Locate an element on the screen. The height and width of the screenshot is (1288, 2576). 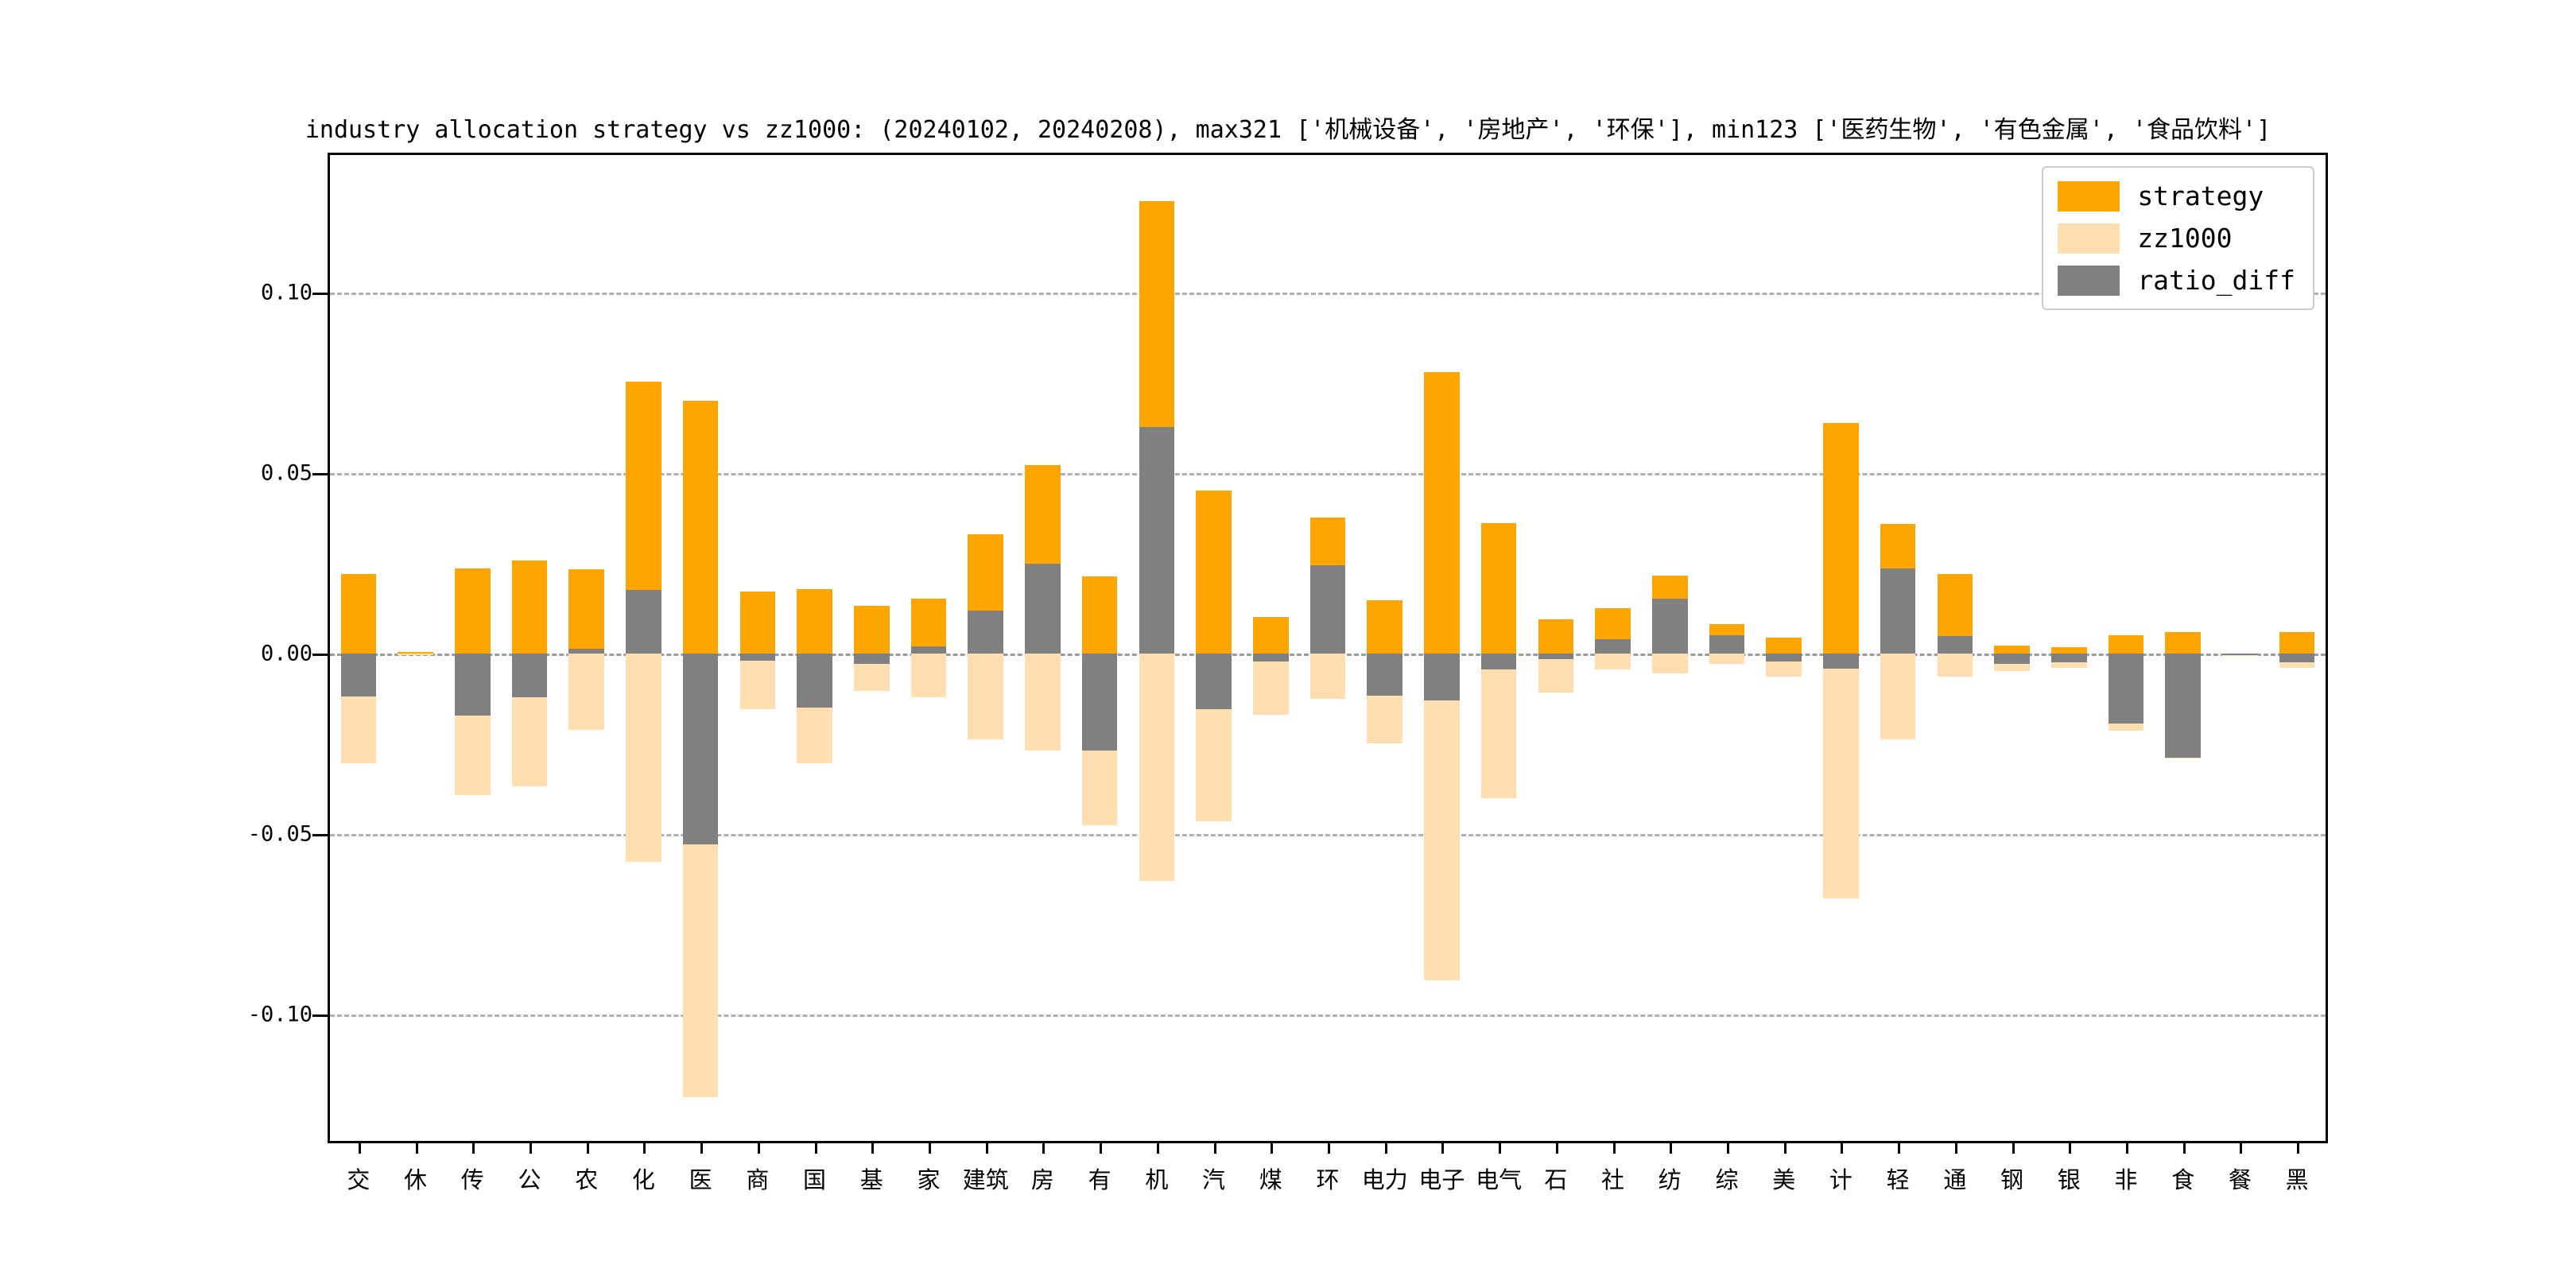
x-axis-label-27: 轻 is located at coordinates (1898, 1179).